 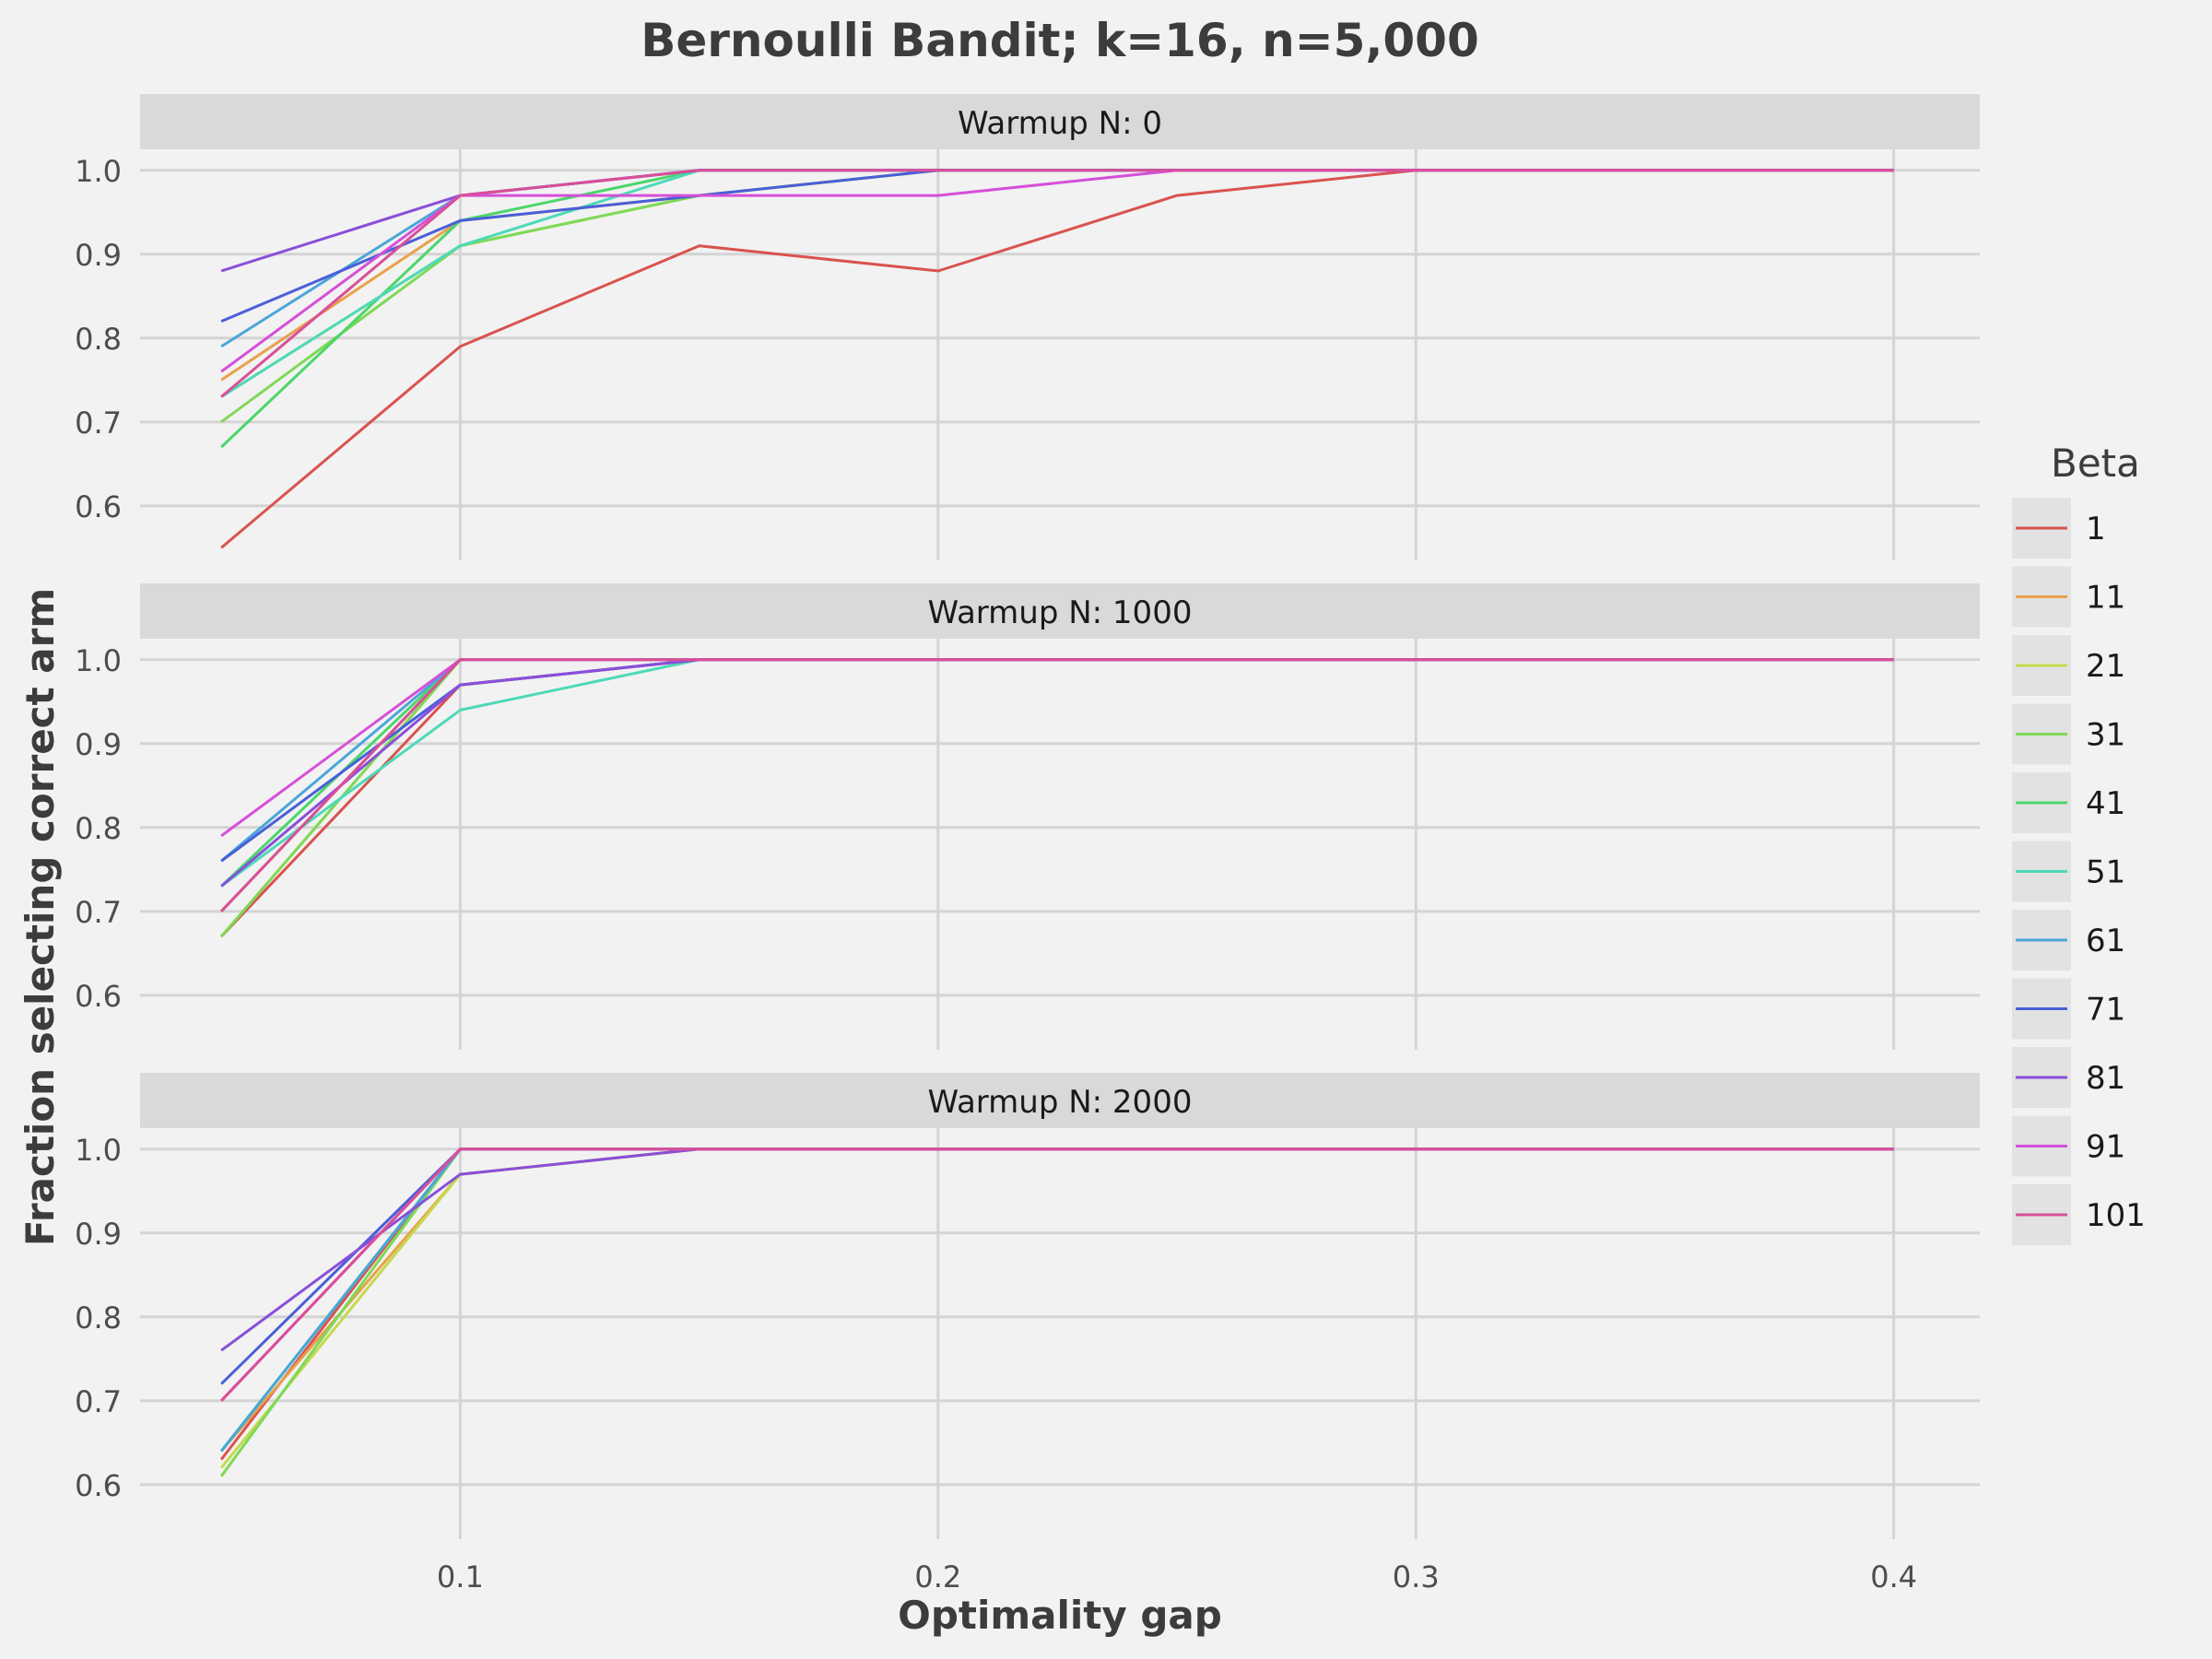 I want to click on panel-strip-label: Warmup N: 1000, so click(x=1060, y=612).